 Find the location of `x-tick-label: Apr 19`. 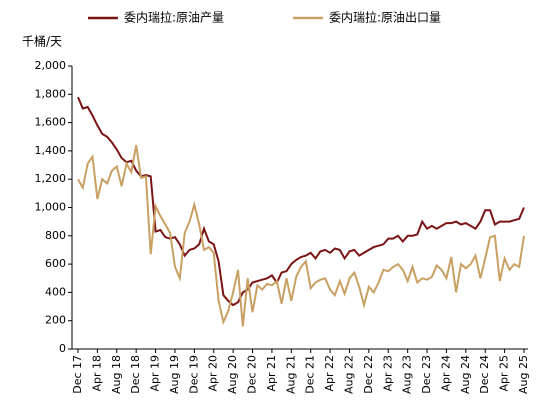

x-tick-label: Apr 19 is located at coordinates (155, 373).